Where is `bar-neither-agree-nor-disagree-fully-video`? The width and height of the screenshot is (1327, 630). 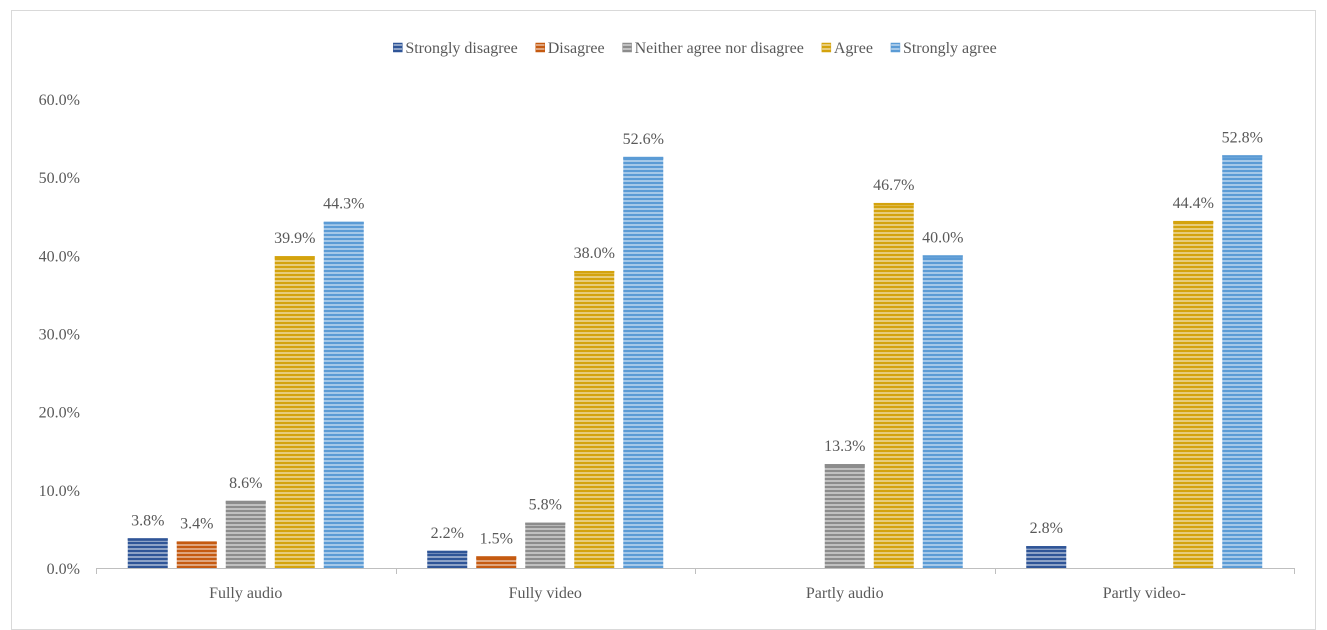
bar-neither-agree-nor-disagree-fully-video is located at coordinates (545, 545).